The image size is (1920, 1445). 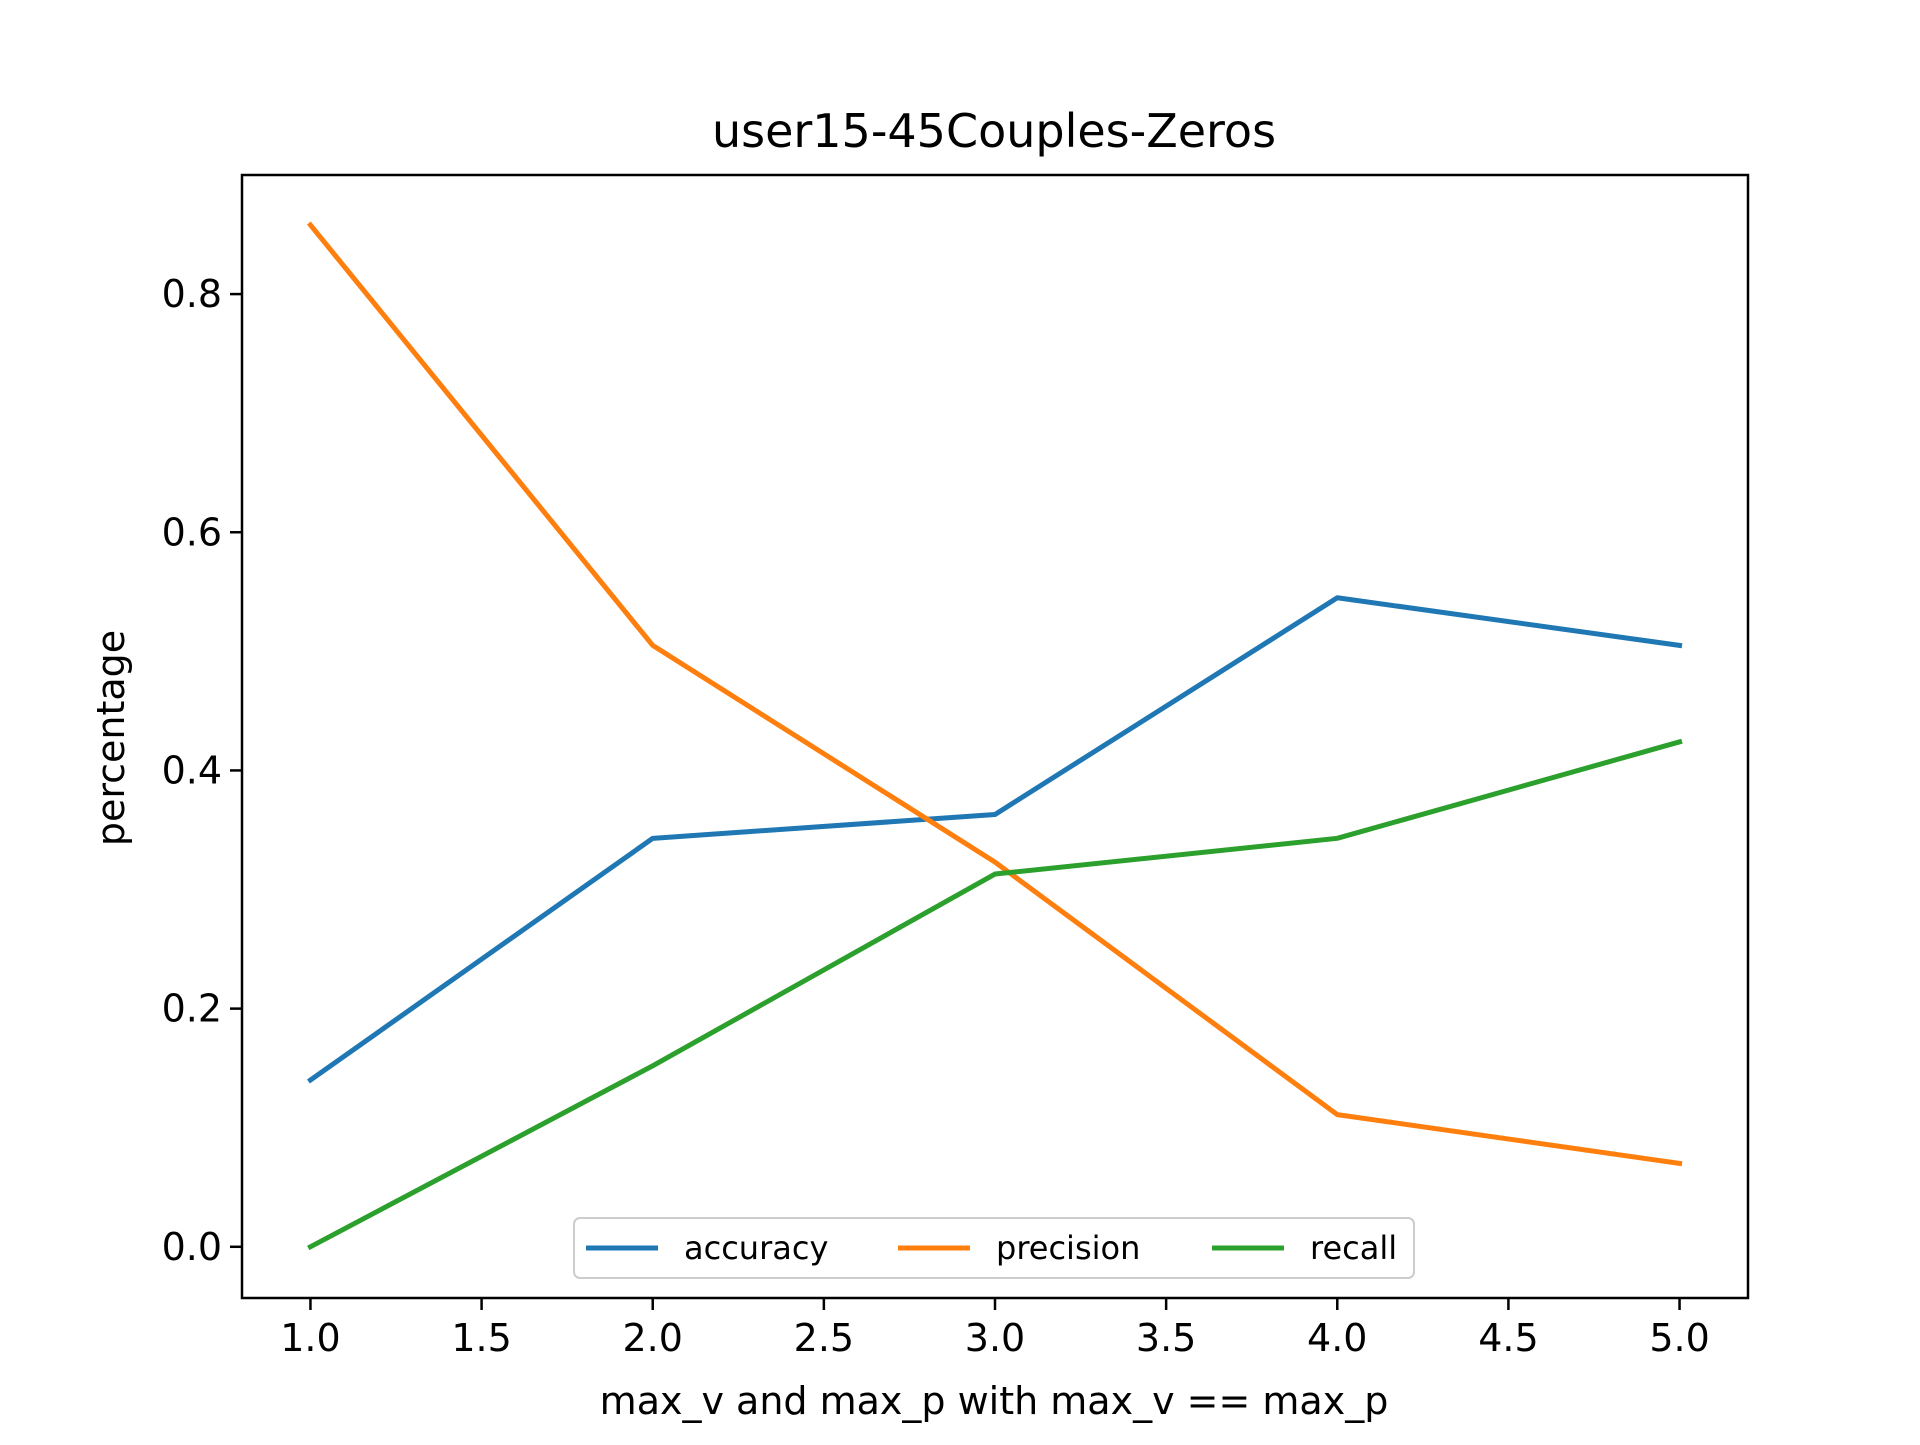 I want to click on y-axis-label: percentage, so click(x=111, y=738).